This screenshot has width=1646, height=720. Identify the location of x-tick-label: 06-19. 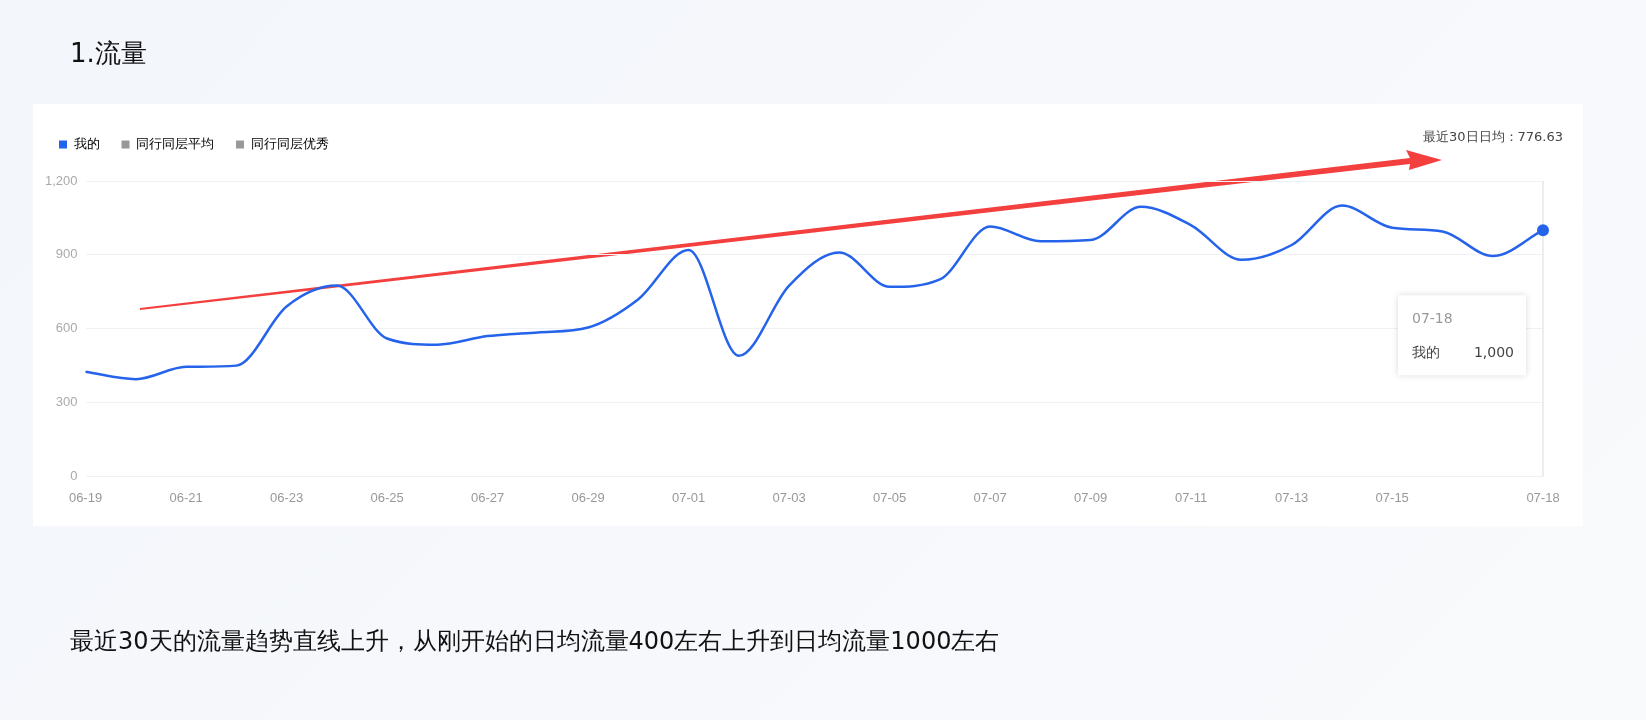
(85, 497).